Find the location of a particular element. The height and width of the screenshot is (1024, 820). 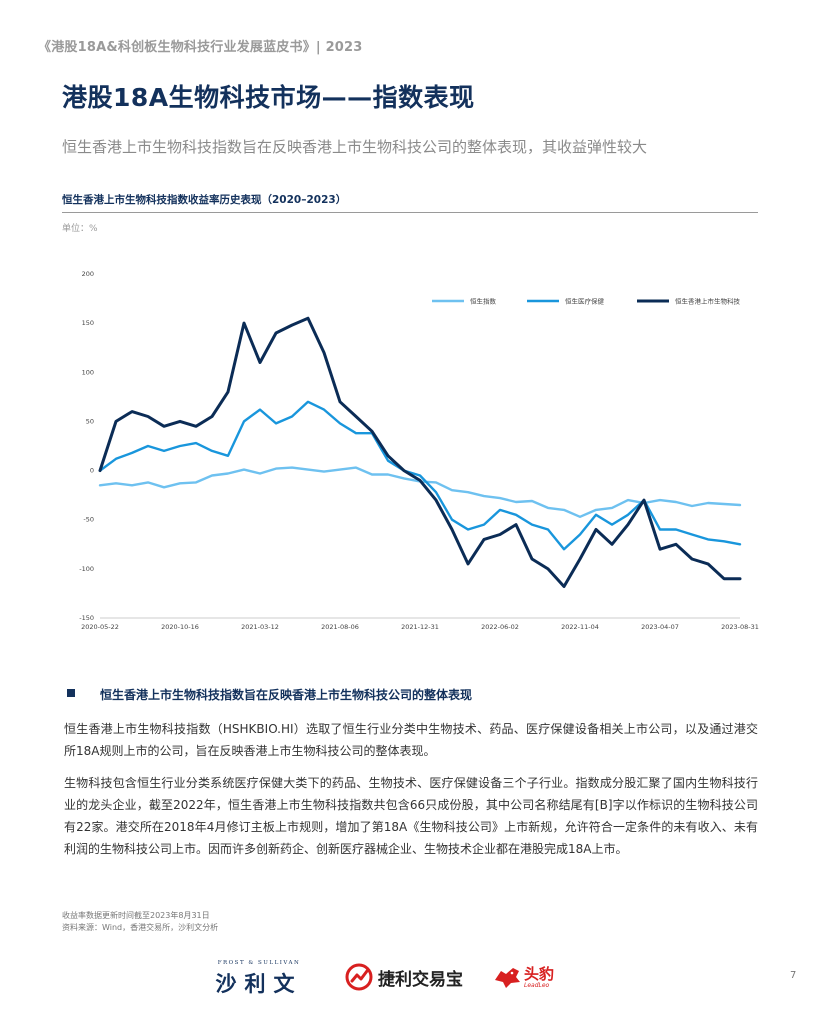

x-tick-label: 2023-04-07 is located at coordinates (660, 627).